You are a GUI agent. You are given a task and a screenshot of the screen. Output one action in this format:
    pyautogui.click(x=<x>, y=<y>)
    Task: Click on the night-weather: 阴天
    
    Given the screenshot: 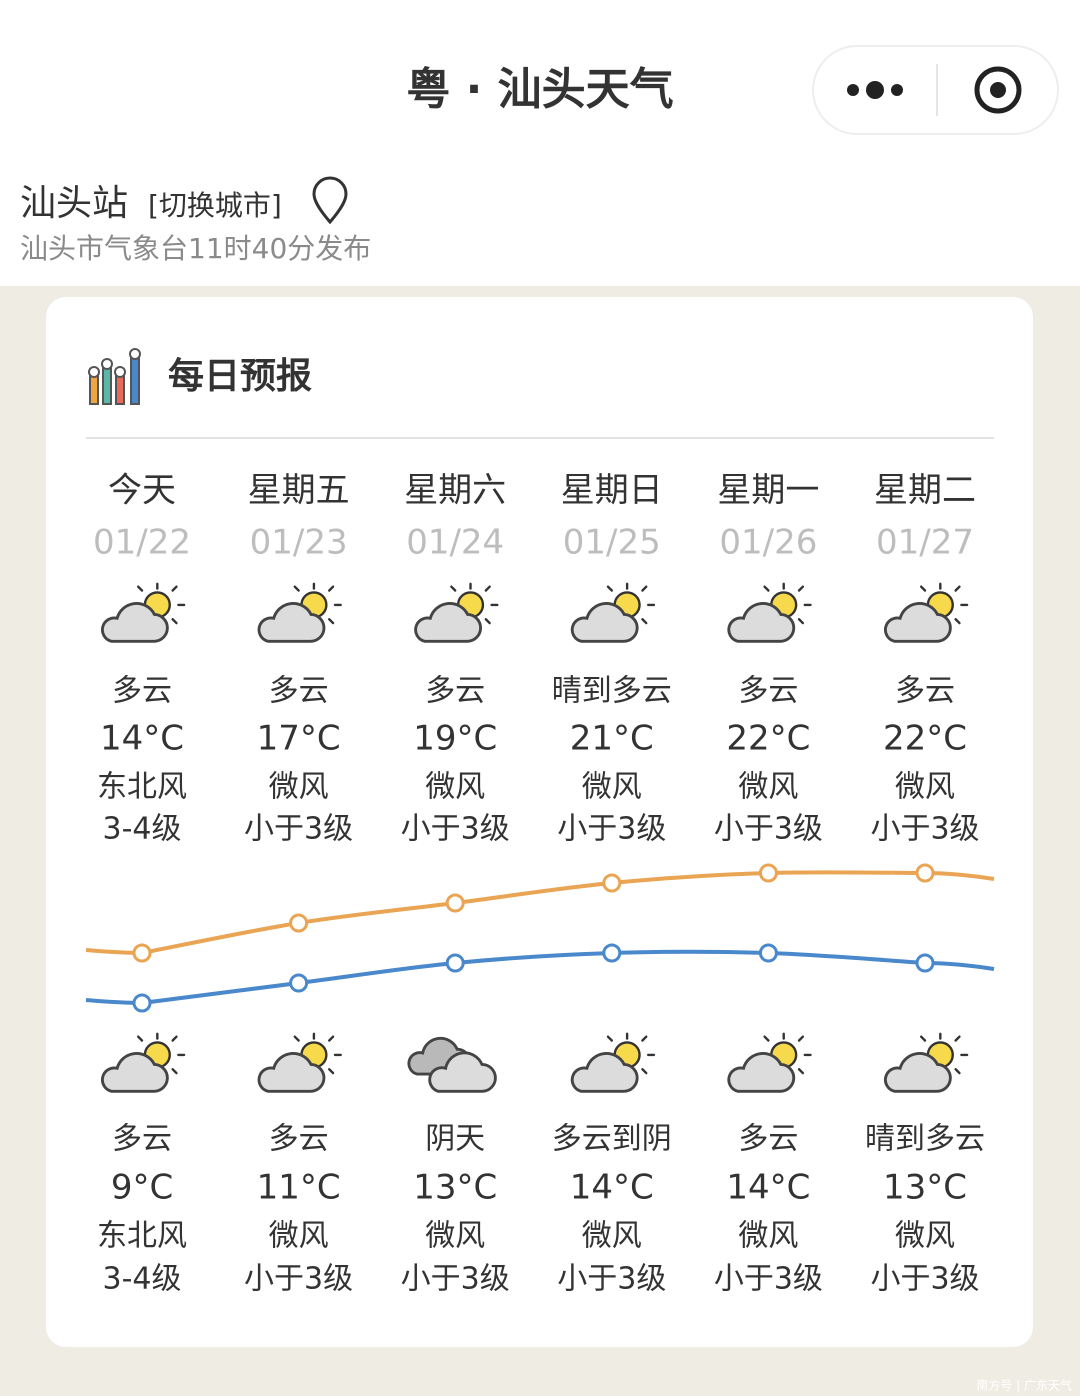 What is the action you would take?
    pyautogui.click(x=455, y=1139)
    